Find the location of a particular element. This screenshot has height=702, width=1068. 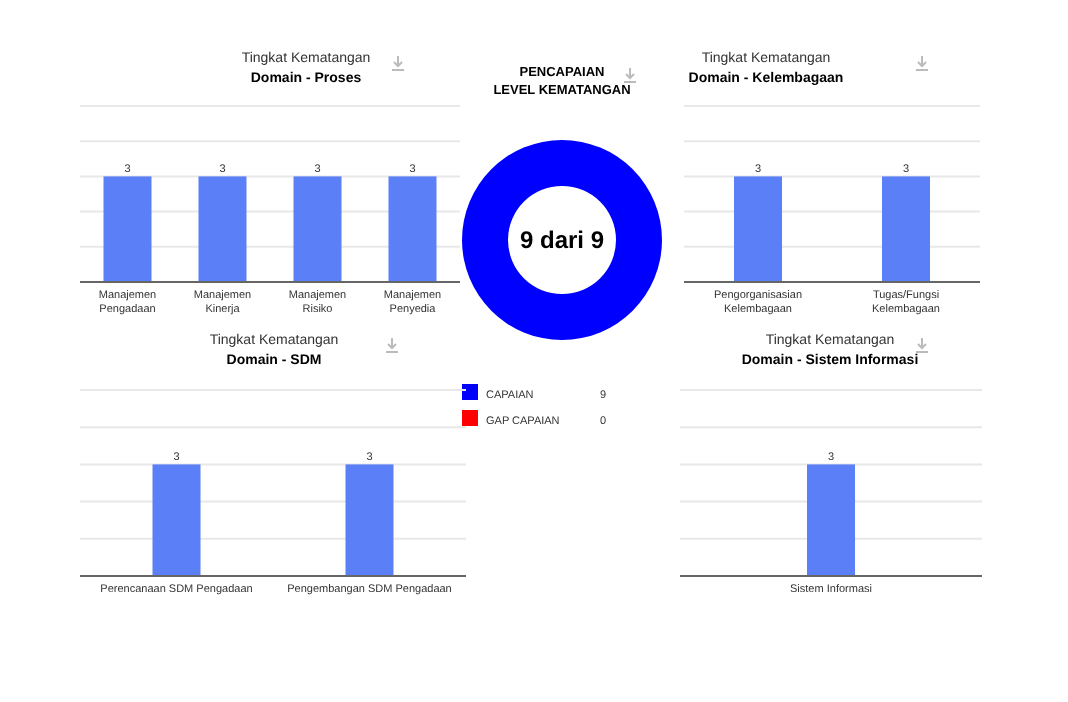

text: 9 dari 9 is located at coordinates (562, 240).